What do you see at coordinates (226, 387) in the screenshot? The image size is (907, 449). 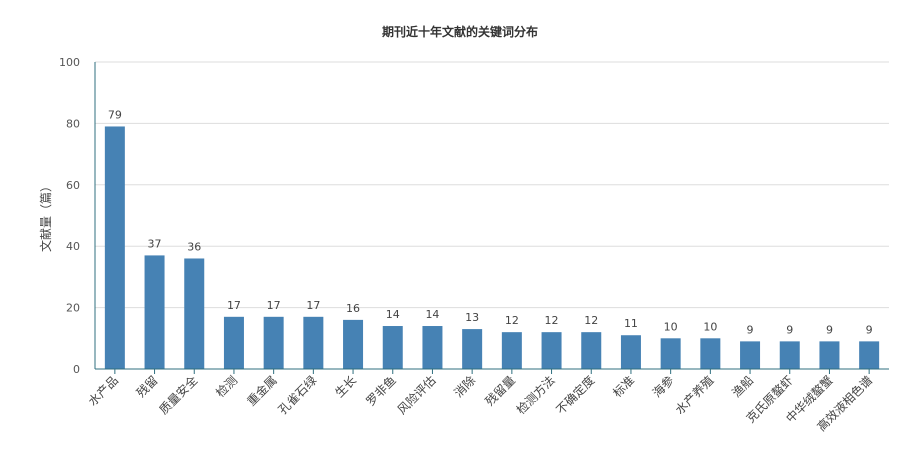 I see `x-tick-label: 检测` at bounding box center [226, 387].